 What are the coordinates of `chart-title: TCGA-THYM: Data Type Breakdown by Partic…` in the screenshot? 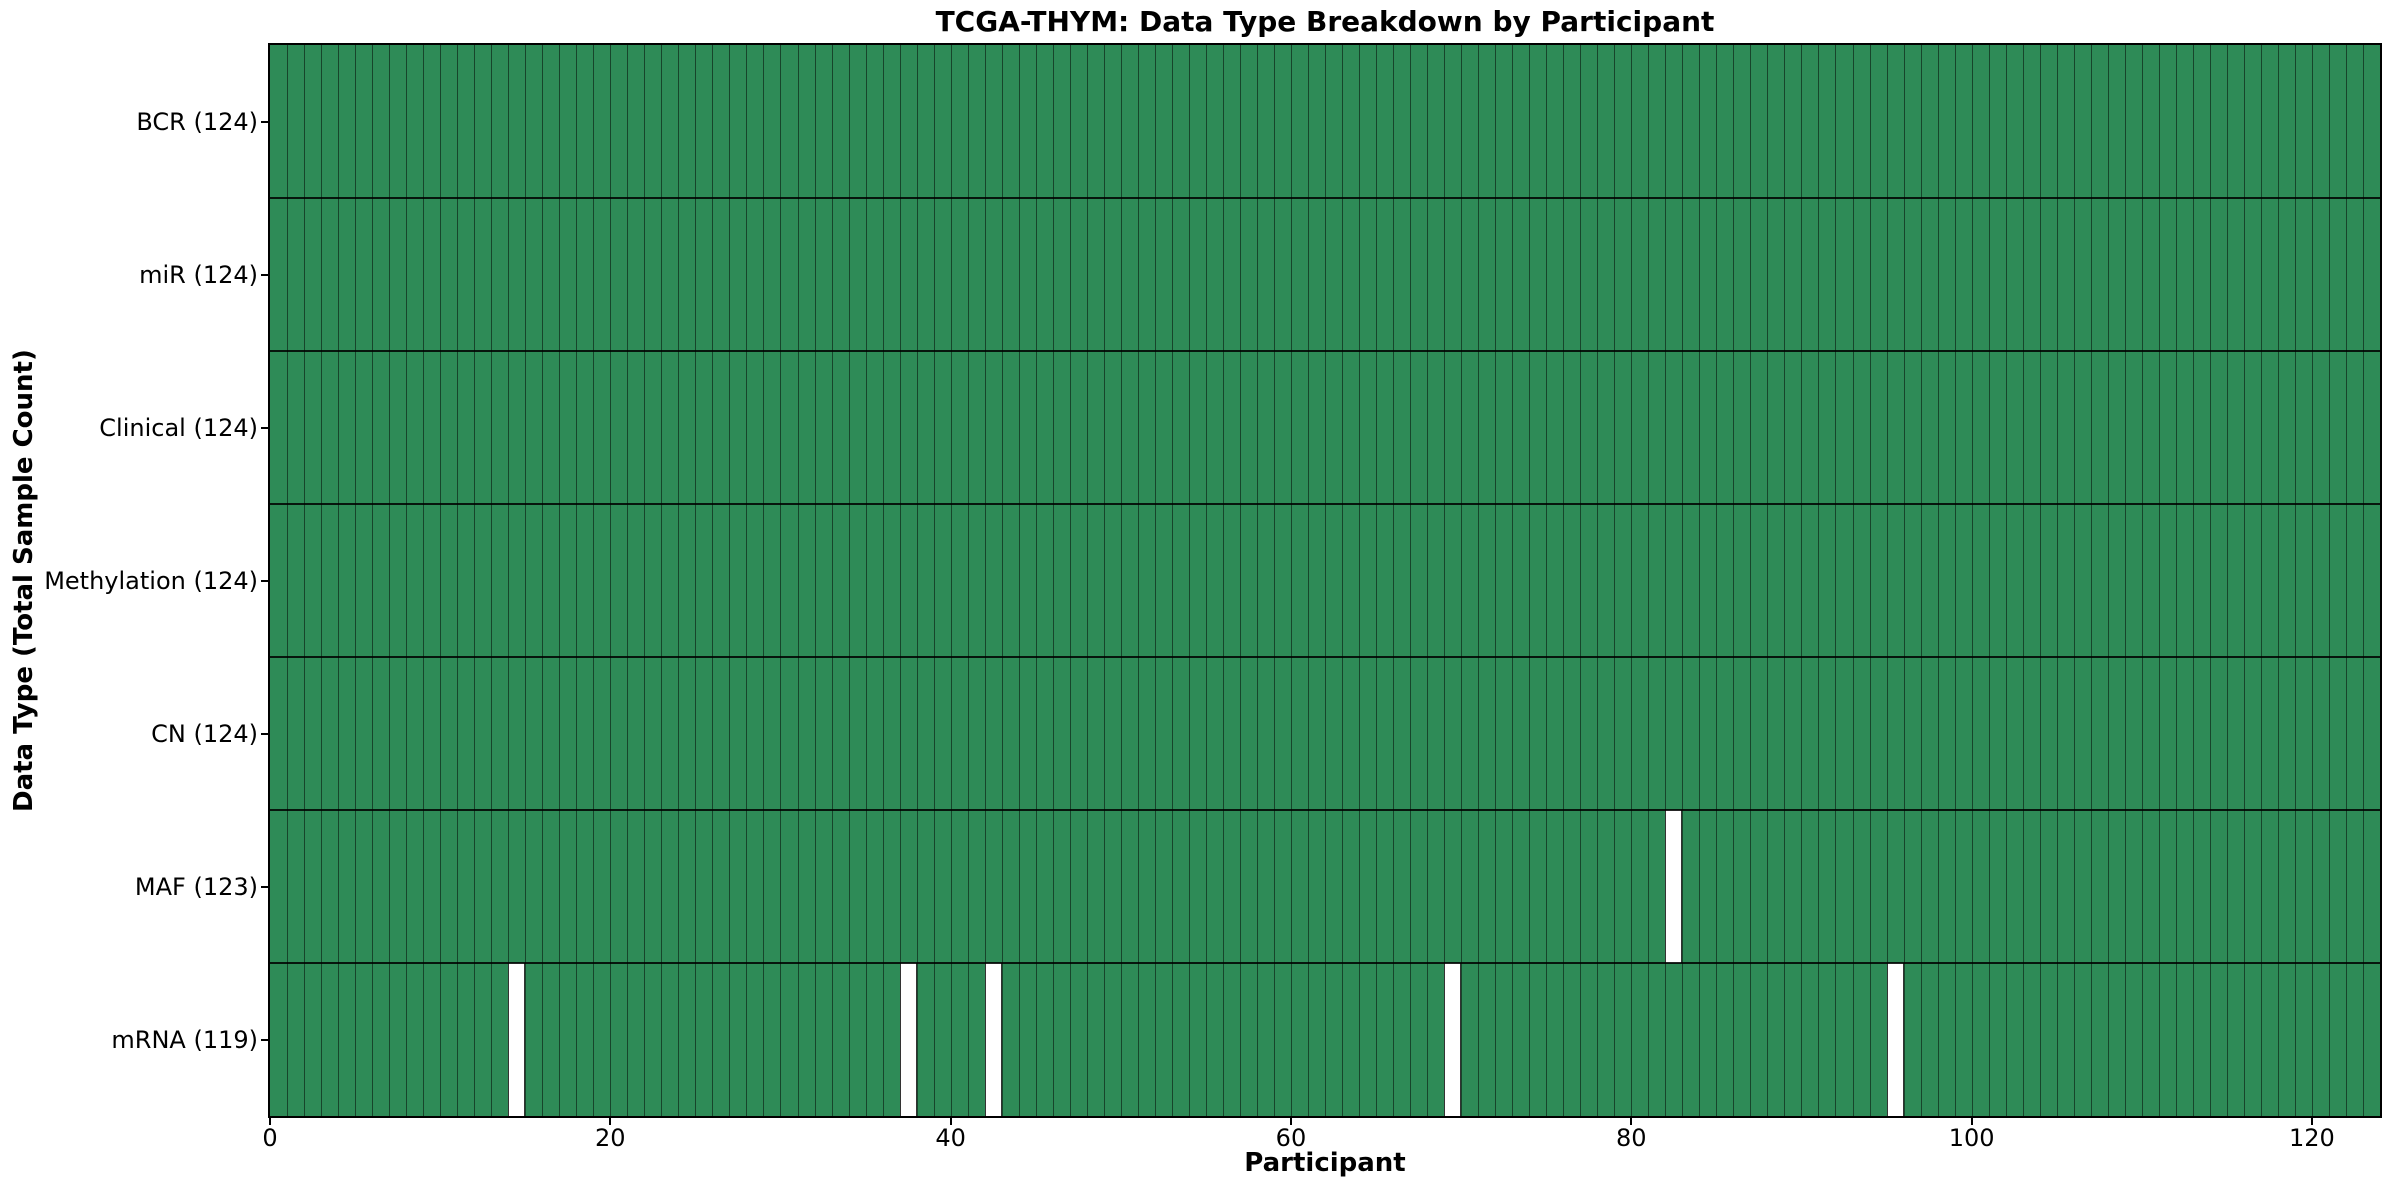 It's located at (1325, 21).